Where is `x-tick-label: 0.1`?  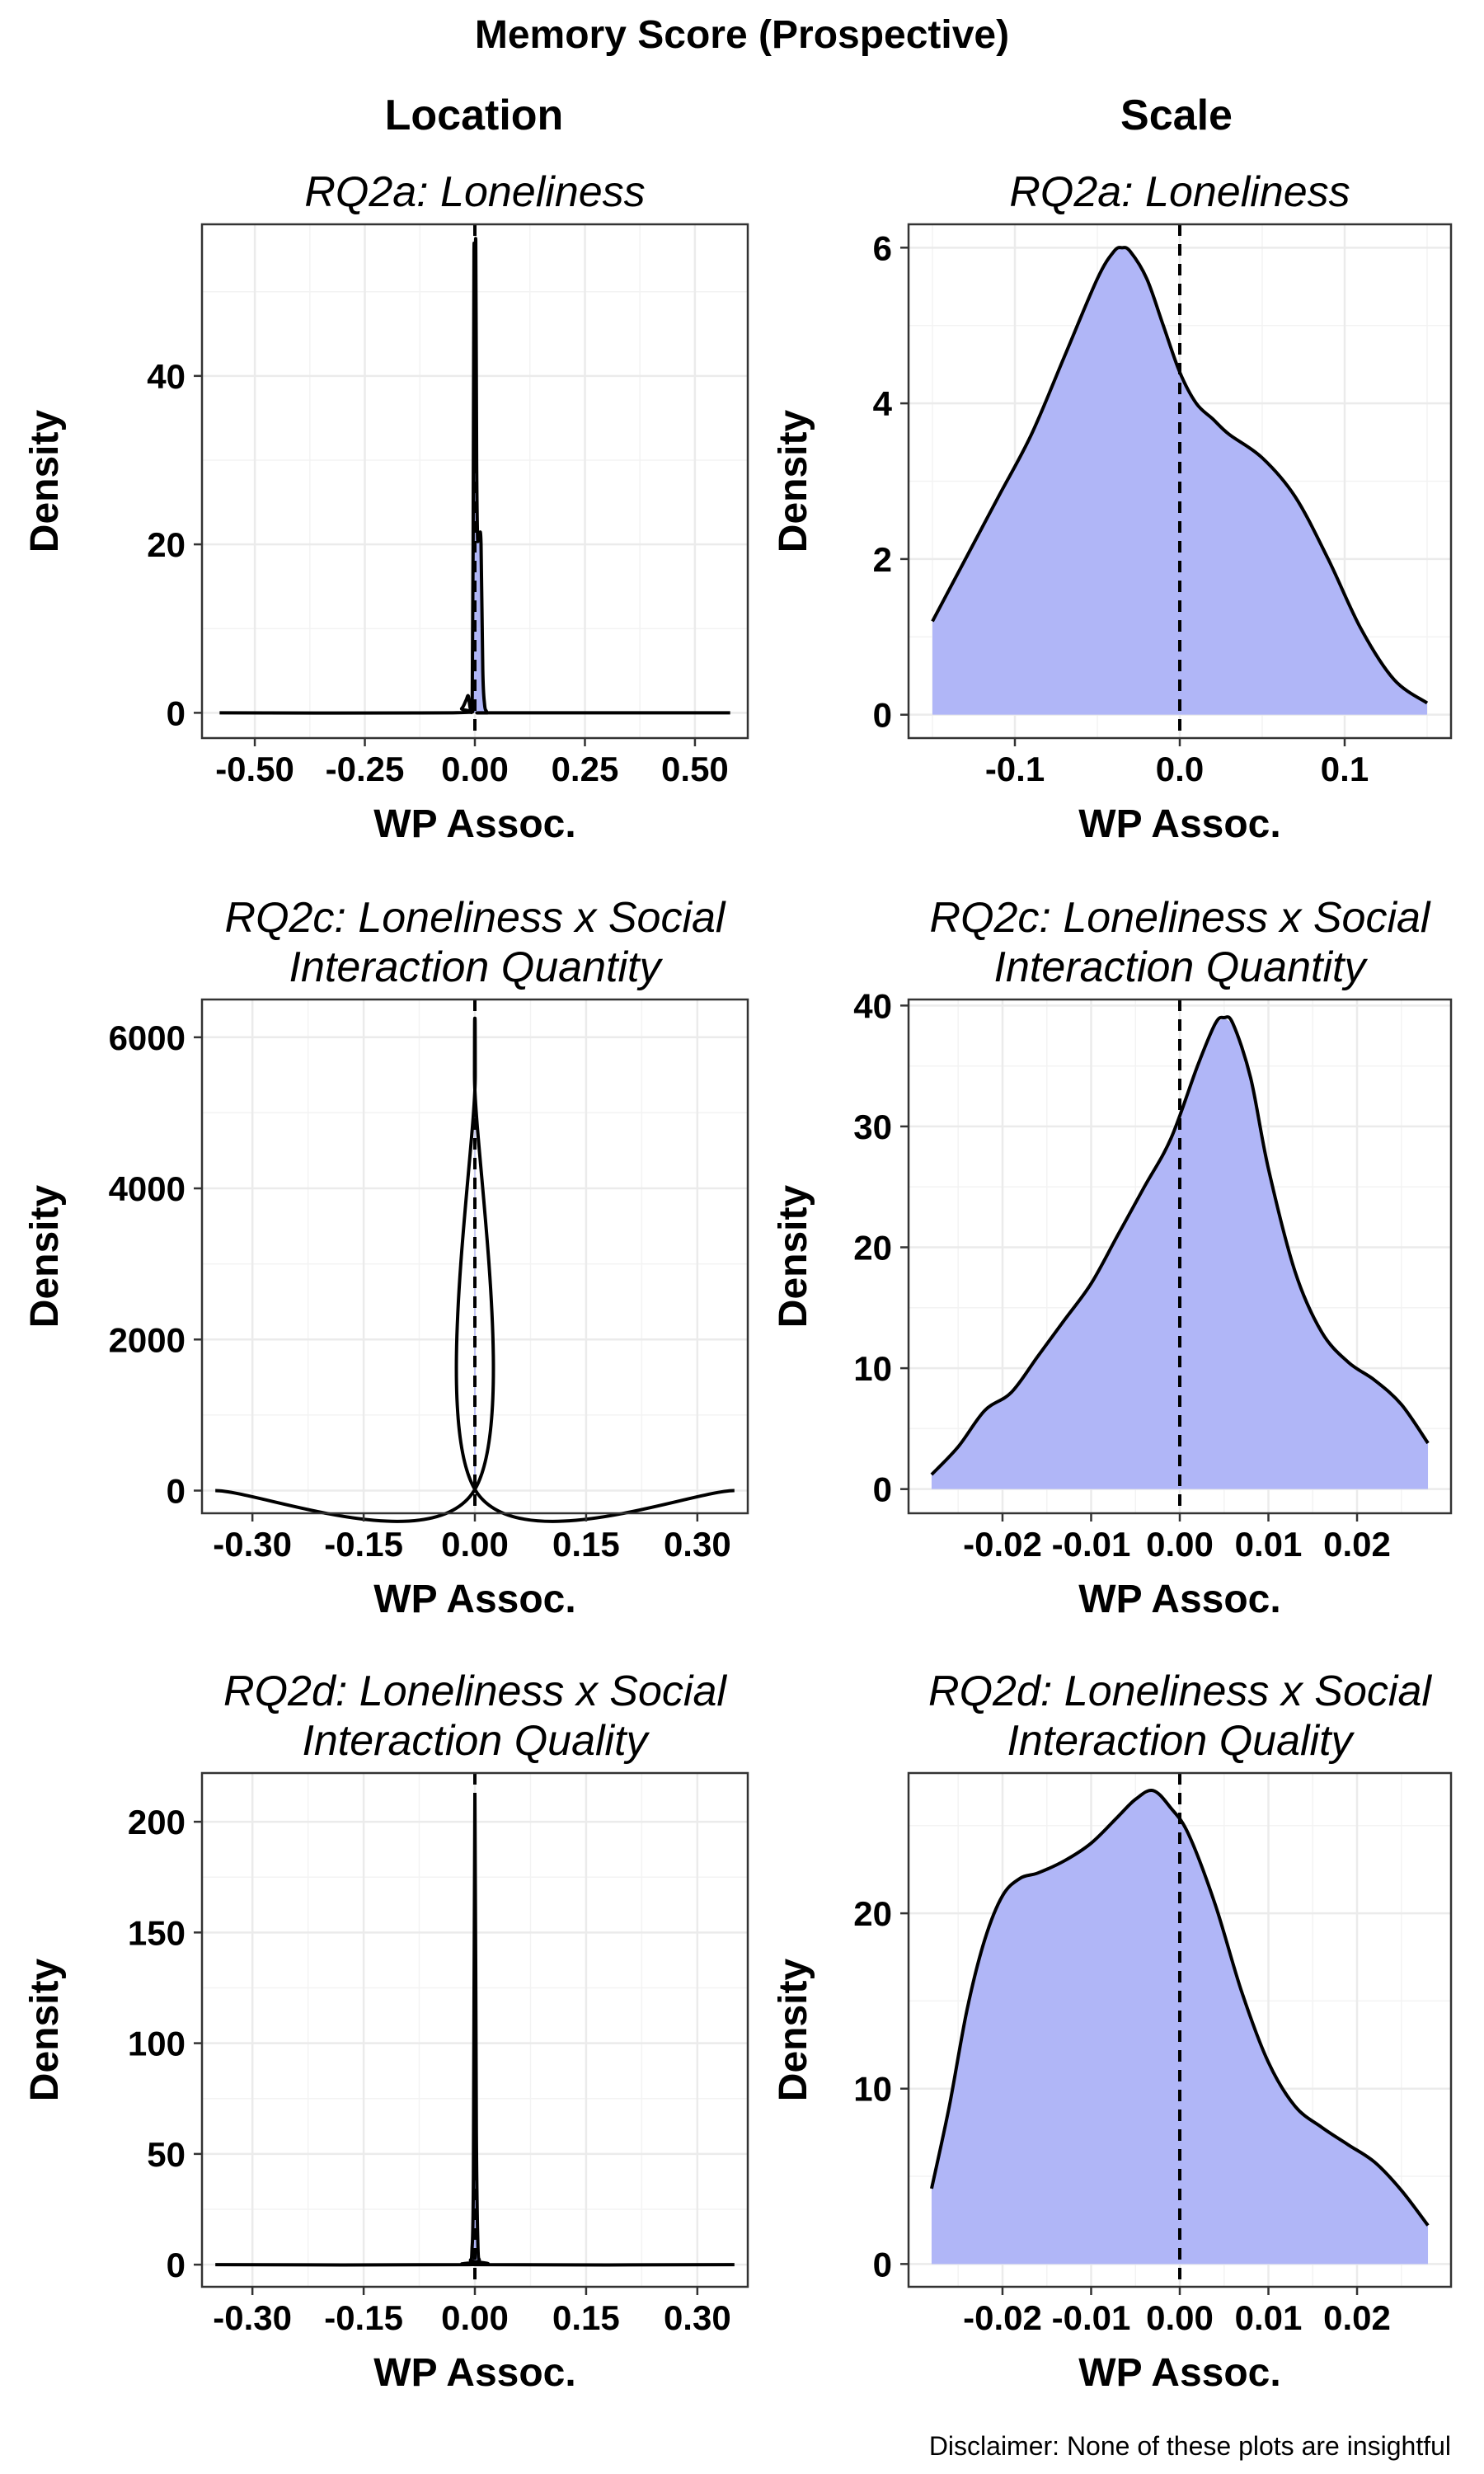
x-tick-label: 0.1 is located at coordinates (1345, 769).